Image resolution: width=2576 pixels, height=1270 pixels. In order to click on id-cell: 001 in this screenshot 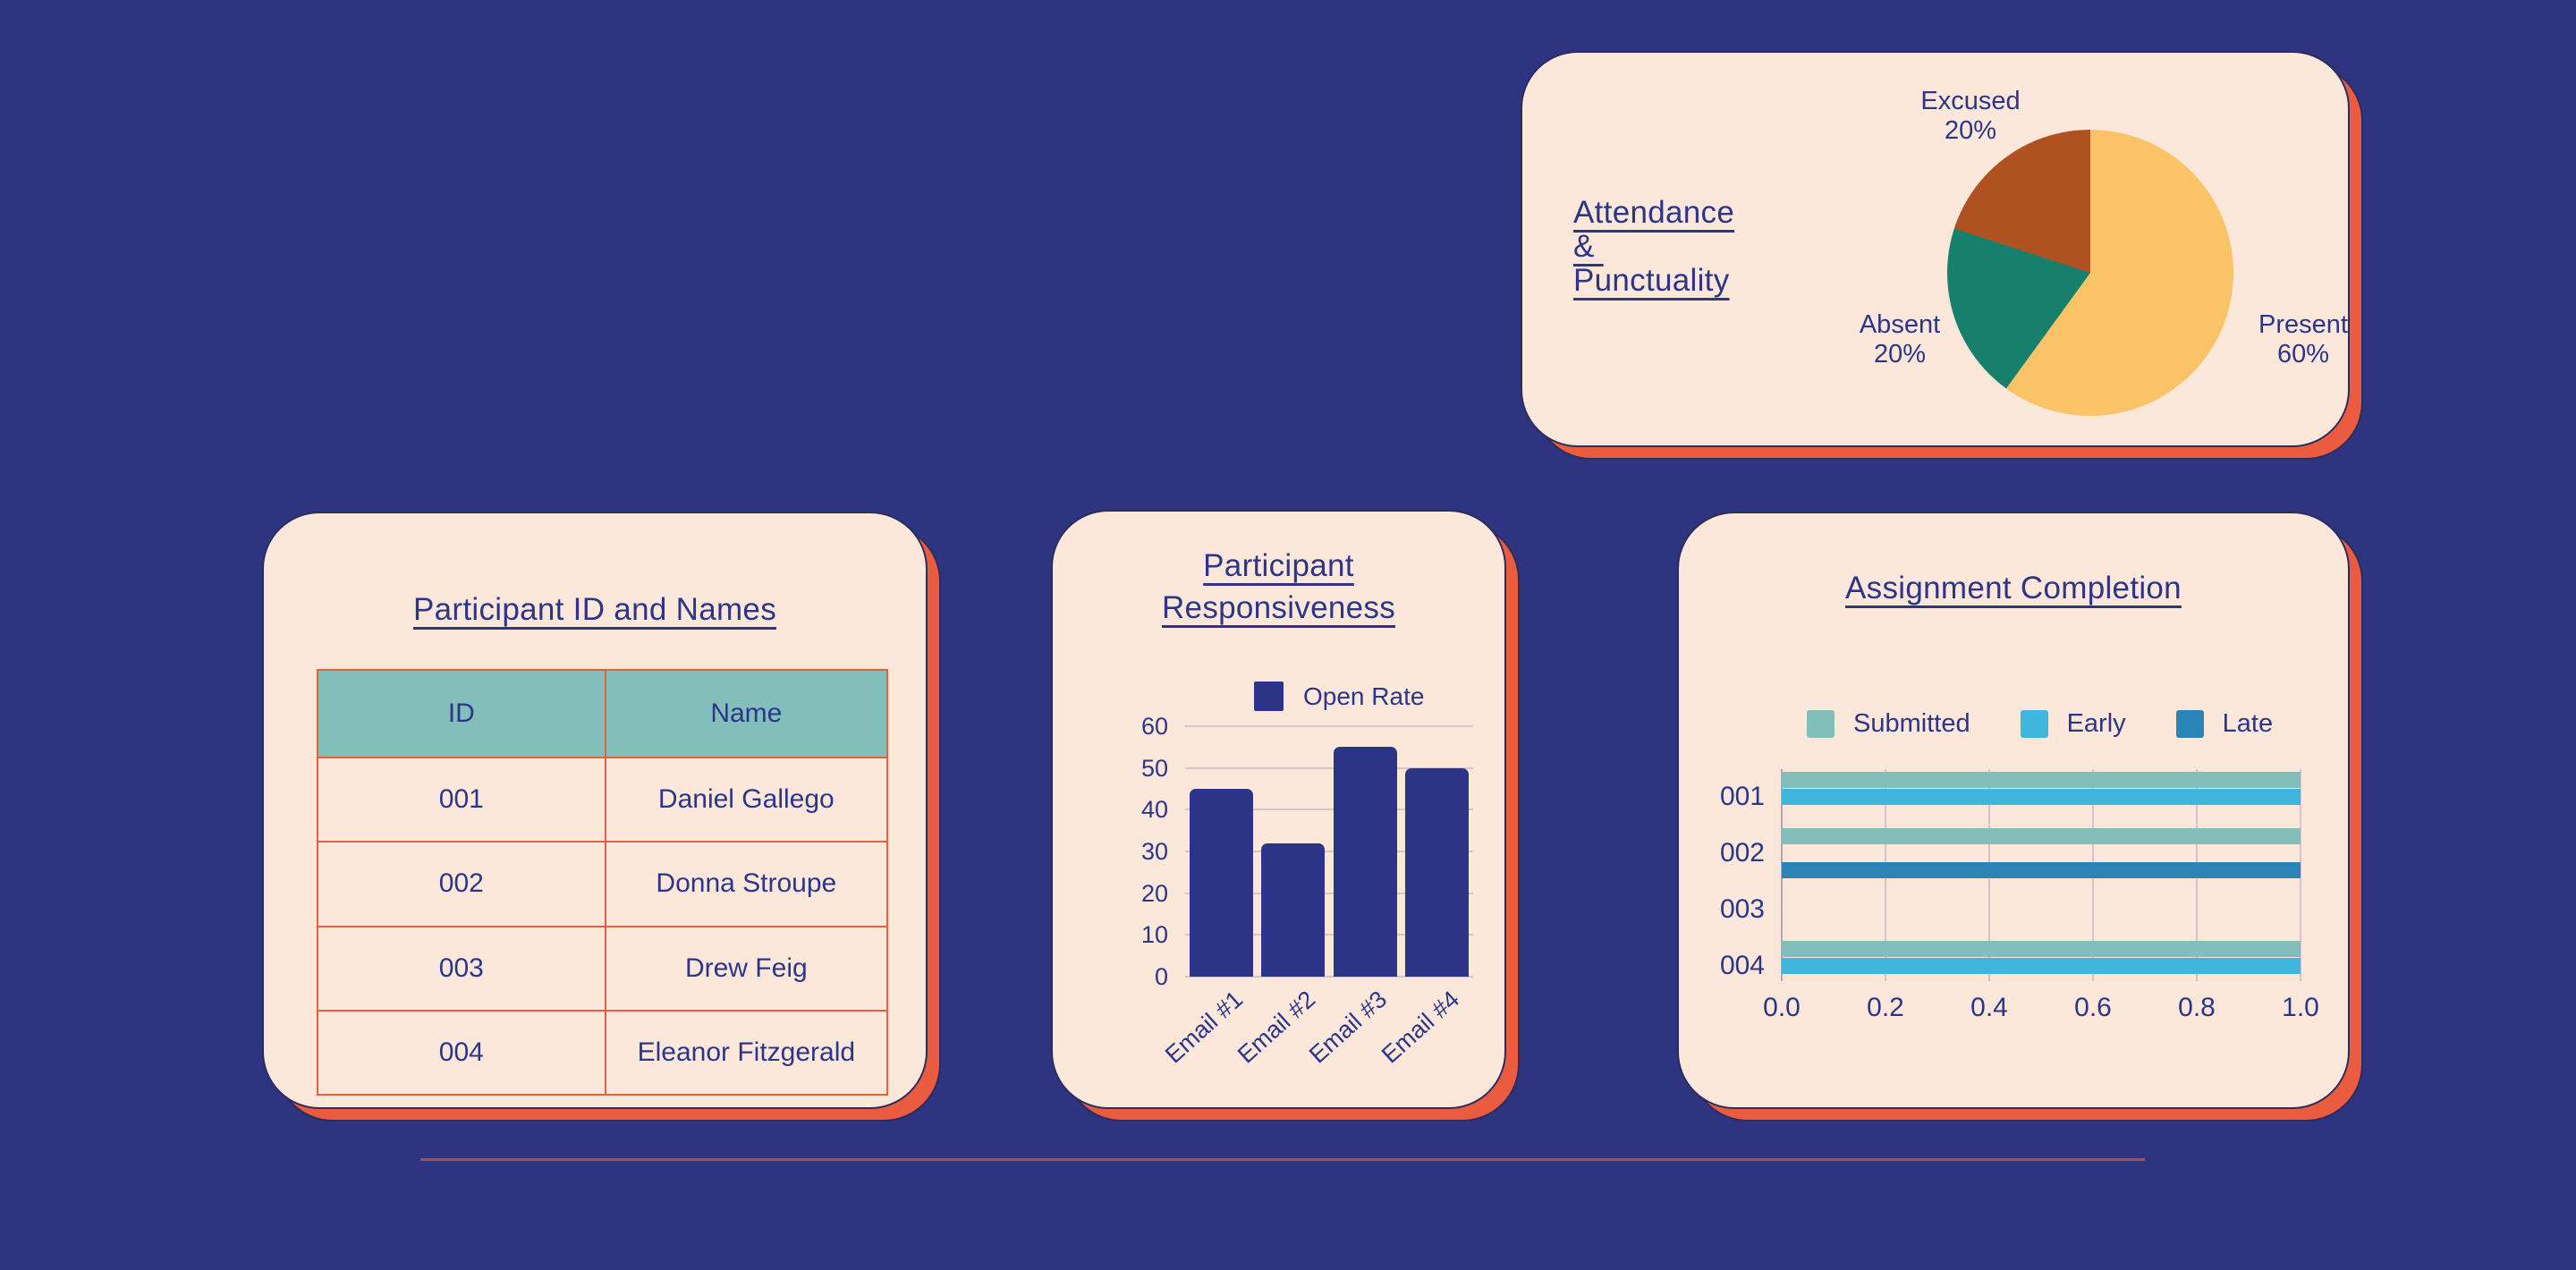, I will do `click(462, 800)`.